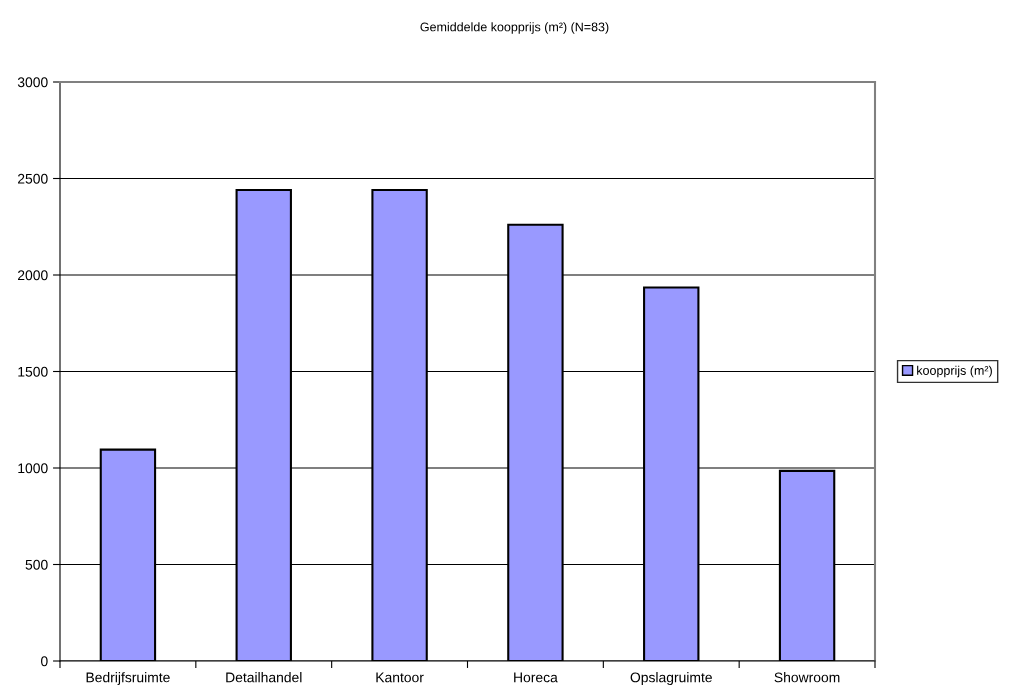  I want to click on y-tick-label: 500, so click(36, 564).